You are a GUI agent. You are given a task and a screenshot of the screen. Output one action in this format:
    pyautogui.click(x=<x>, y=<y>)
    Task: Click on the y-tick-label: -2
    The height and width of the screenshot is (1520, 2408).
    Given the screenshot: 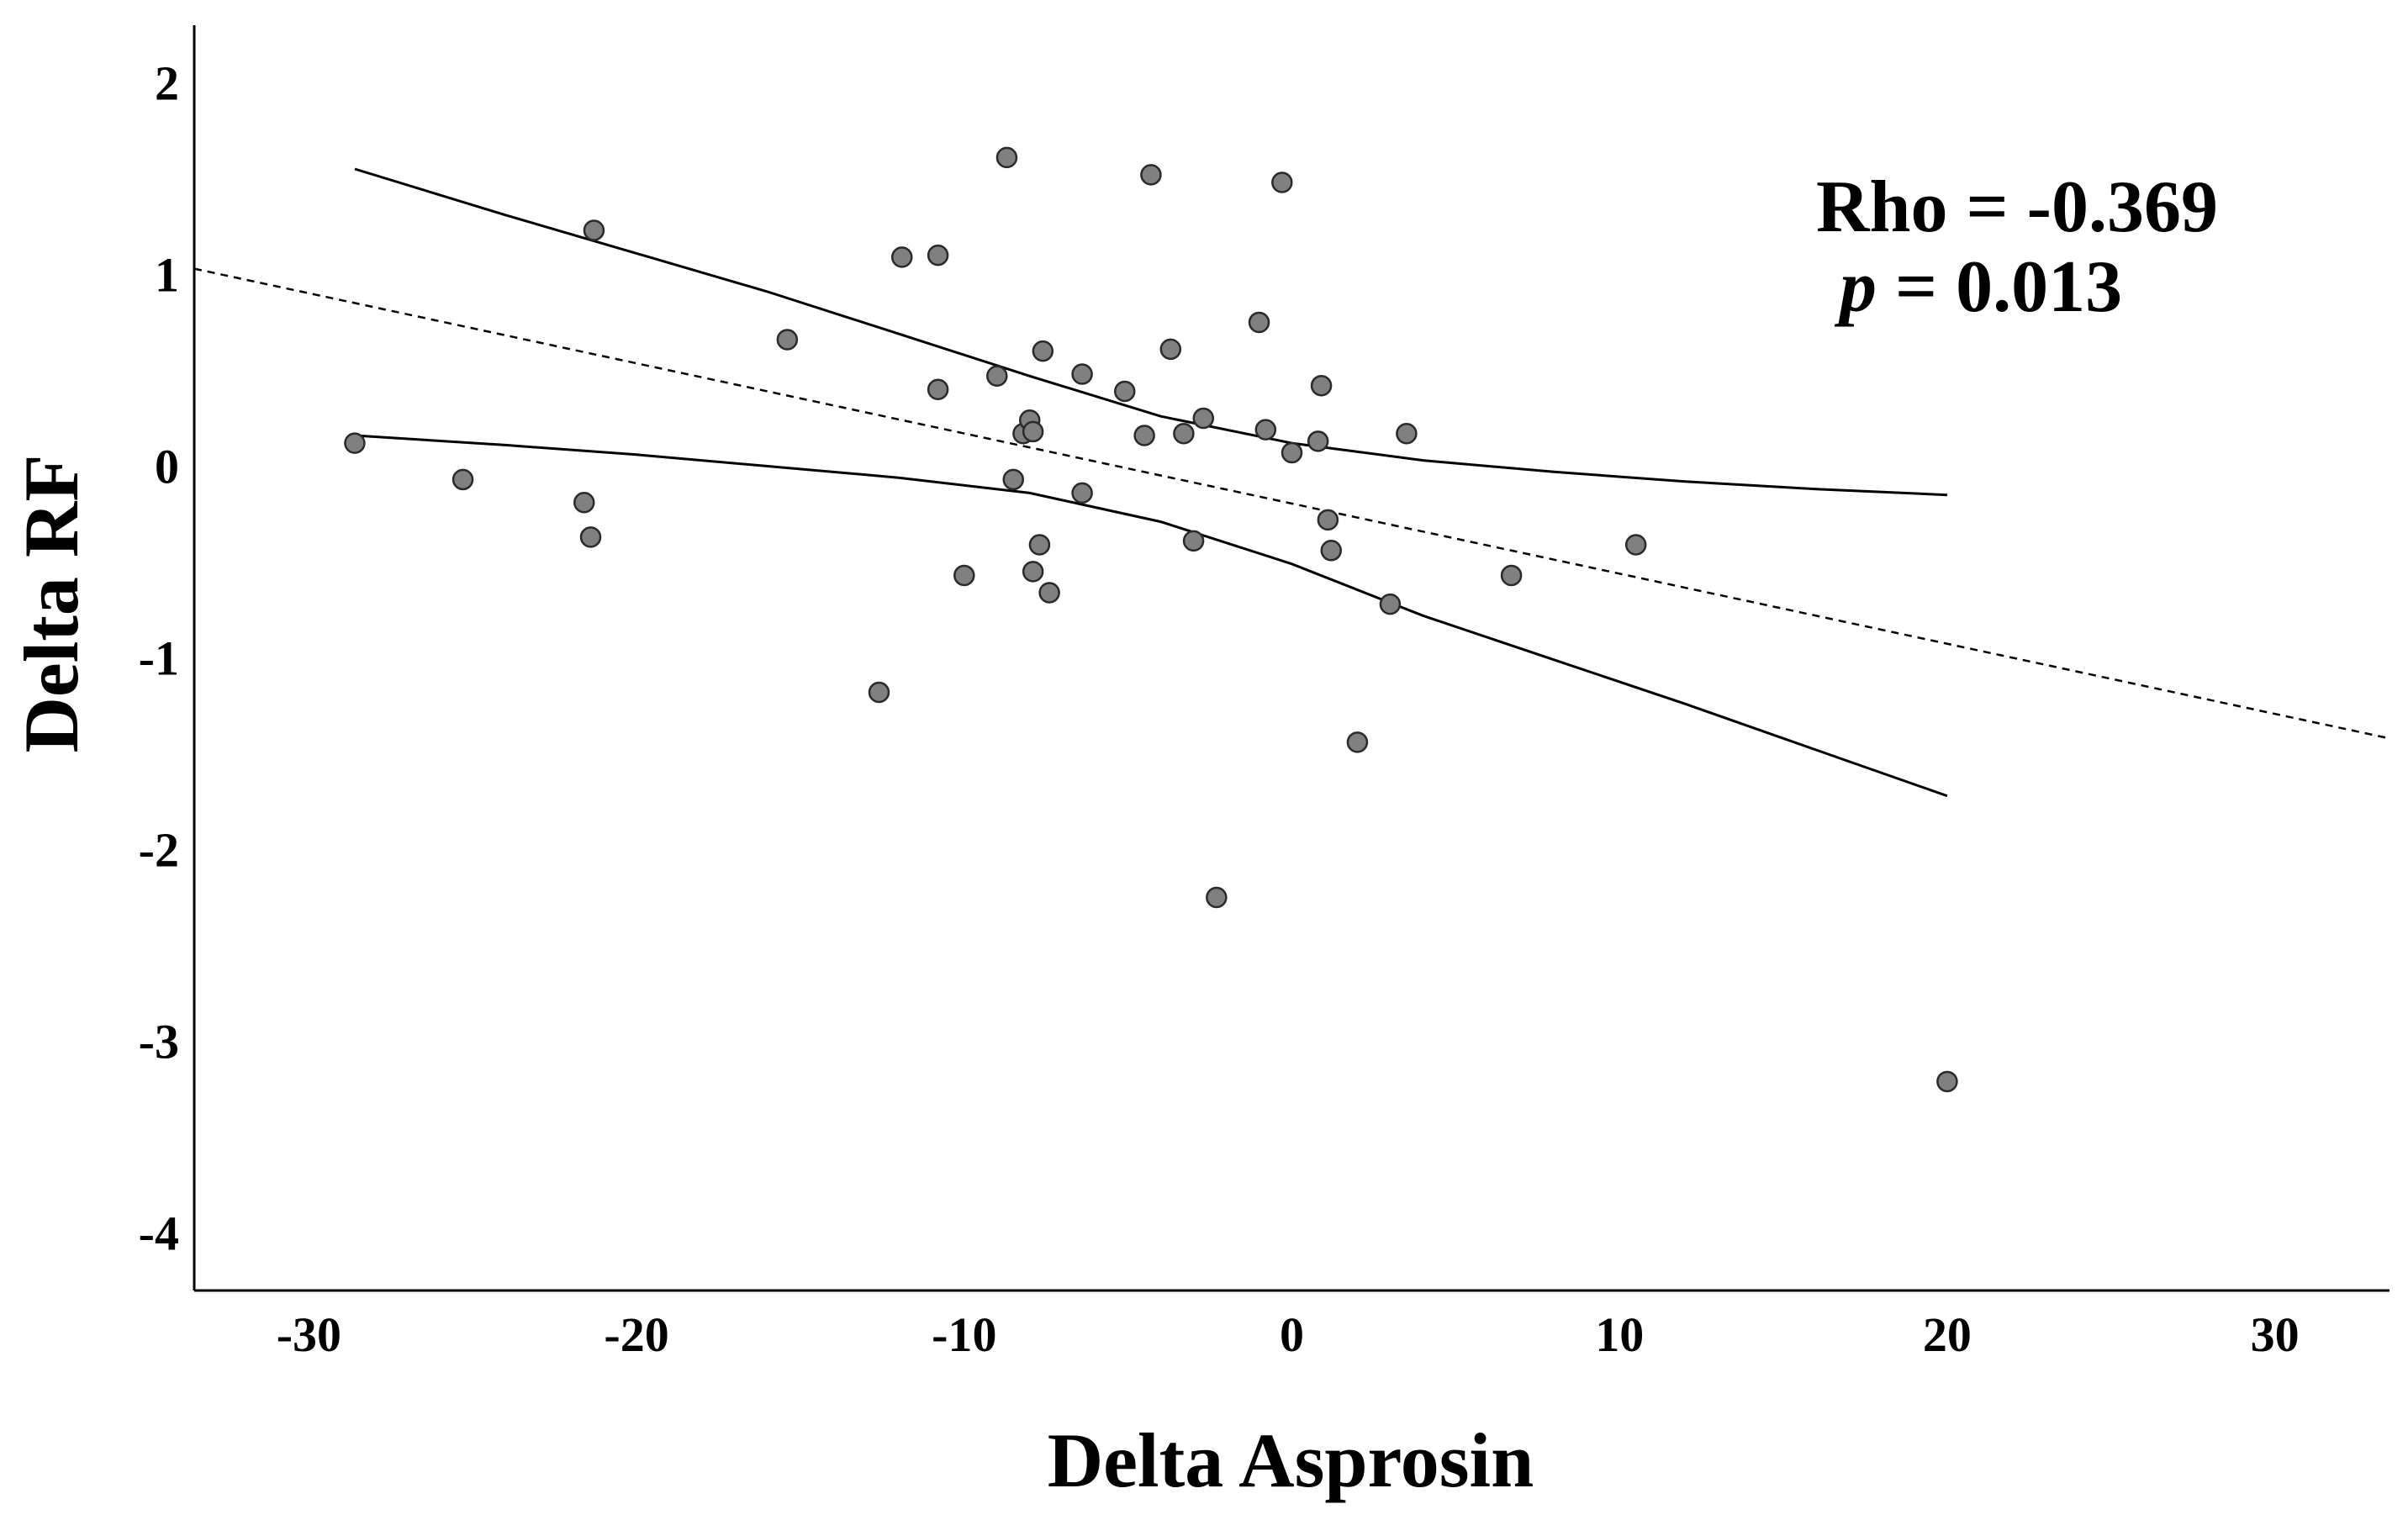 What is the action you would take?
    pyautogui.click(x=159, y=850)
    